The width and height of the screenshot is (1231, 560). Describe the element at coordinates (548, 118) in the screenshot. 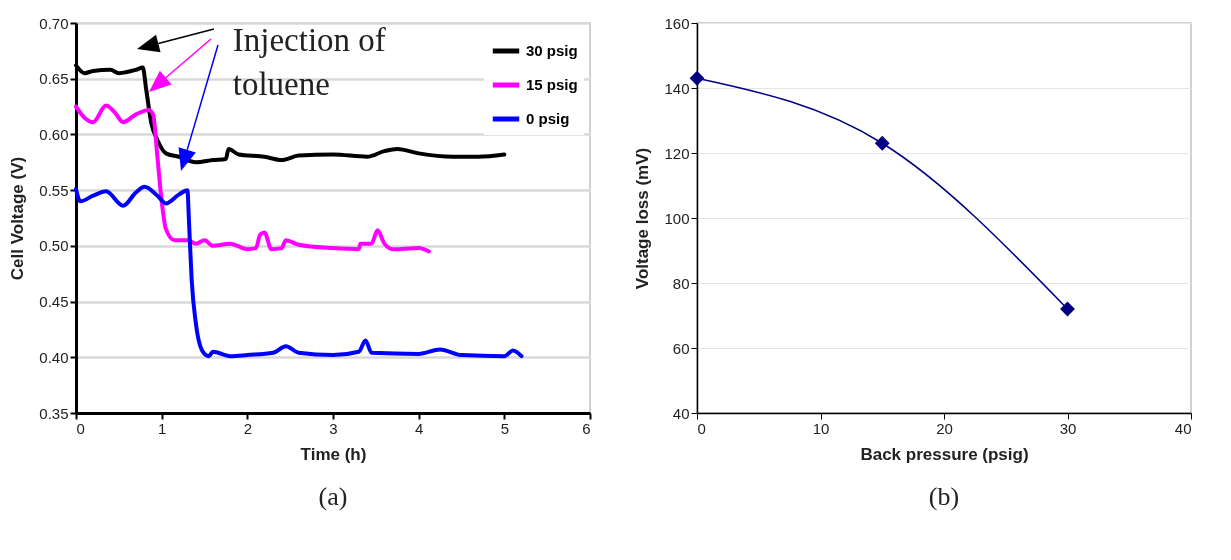

I see `legend-label: 0 psig` at that location.